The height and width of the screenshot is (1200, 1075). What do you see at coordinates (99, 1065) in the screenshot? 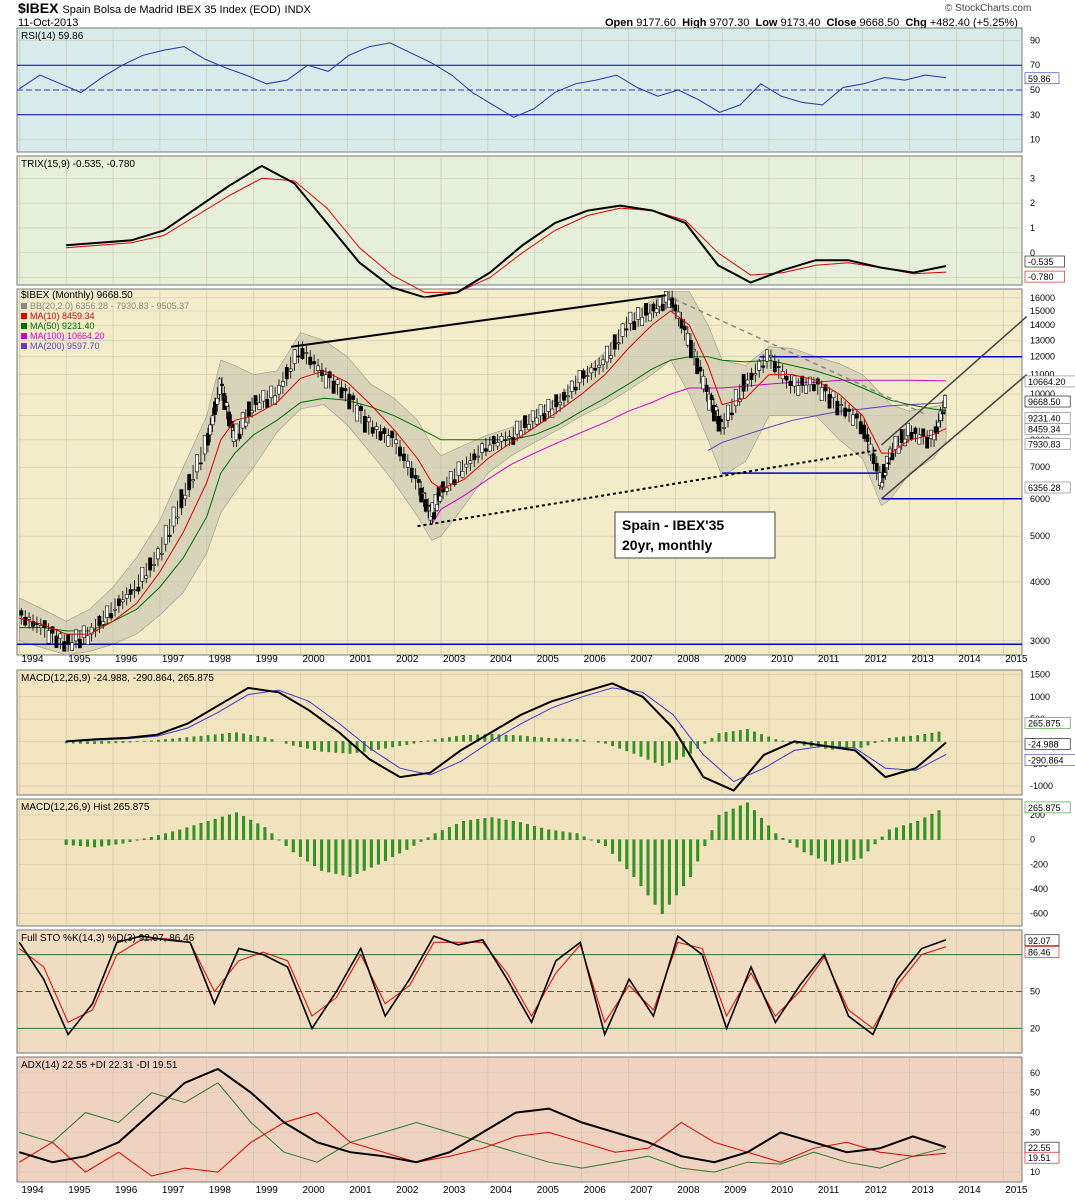
I see `panel-title: ADX(14) 22.55 +DI 22.31 -DI 19.51` at bounding box center [99, 1065].